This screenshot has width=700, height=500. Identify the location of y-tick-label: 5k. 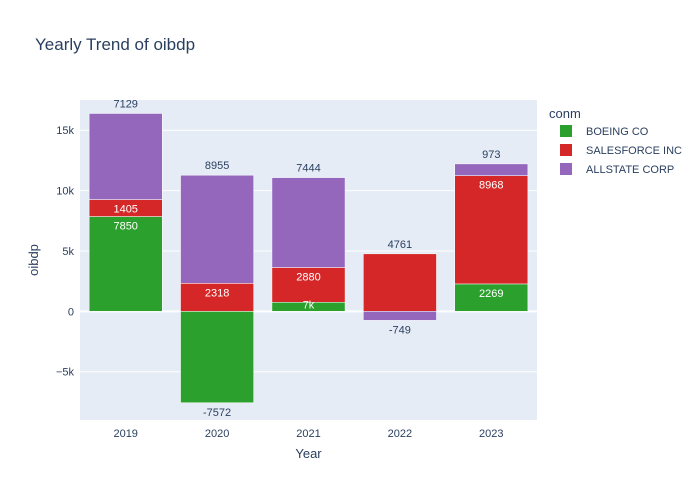
(68, 252).